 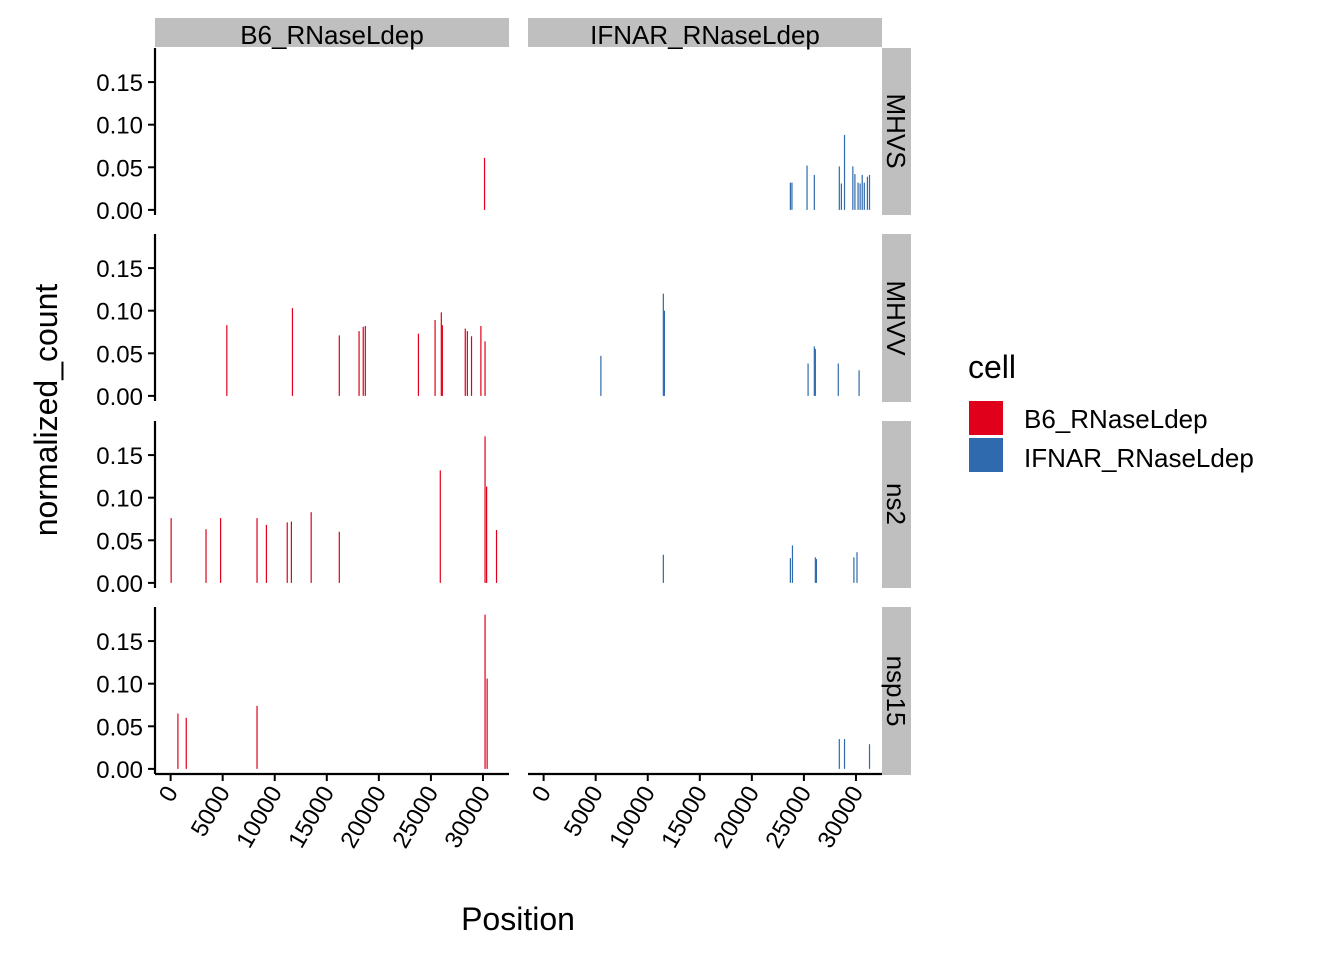 What do you see at coordinates (584, 812) in the screenshot?
I see `x-tick-label: 5000` at bounding box center [584, 812].